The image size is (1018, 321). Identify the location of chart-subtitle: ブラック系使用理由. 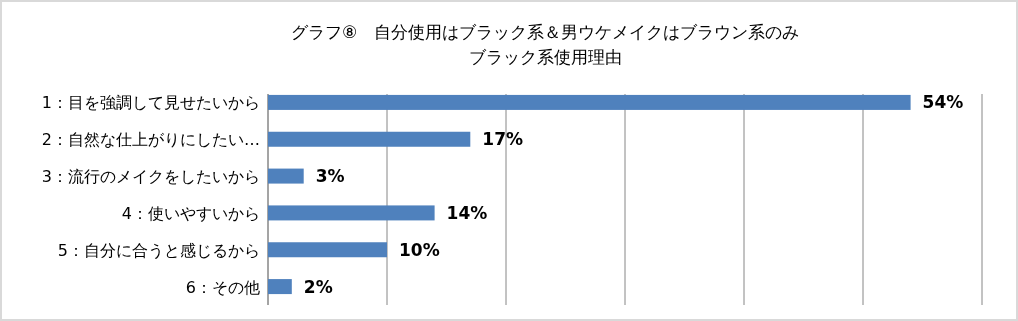
(545, 57).